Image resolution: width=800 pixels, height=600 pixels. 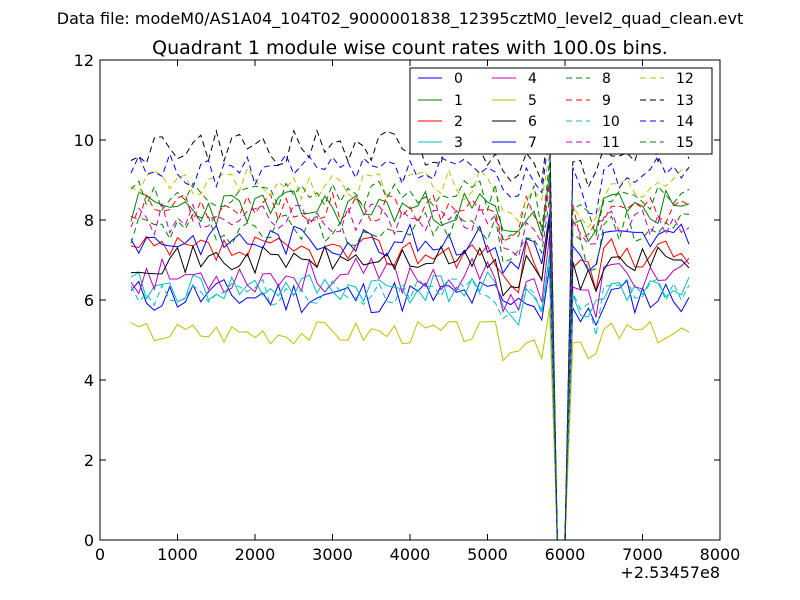 What do you see at coordinates (89, 220) in the screenshot?
I see `y-tick-label: 8` at bounding box center [89, 220].